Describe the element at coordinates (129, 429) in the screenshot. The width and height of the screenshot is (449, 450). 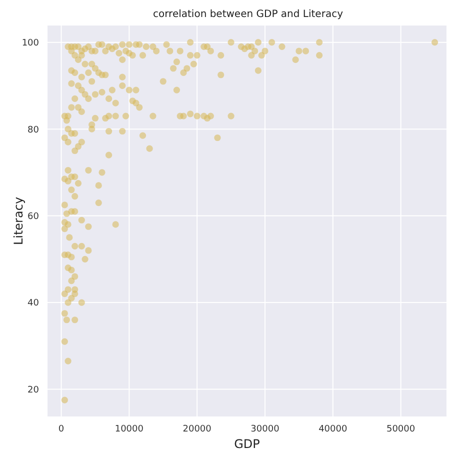
I see `x-tick-label: 10000` at that location.